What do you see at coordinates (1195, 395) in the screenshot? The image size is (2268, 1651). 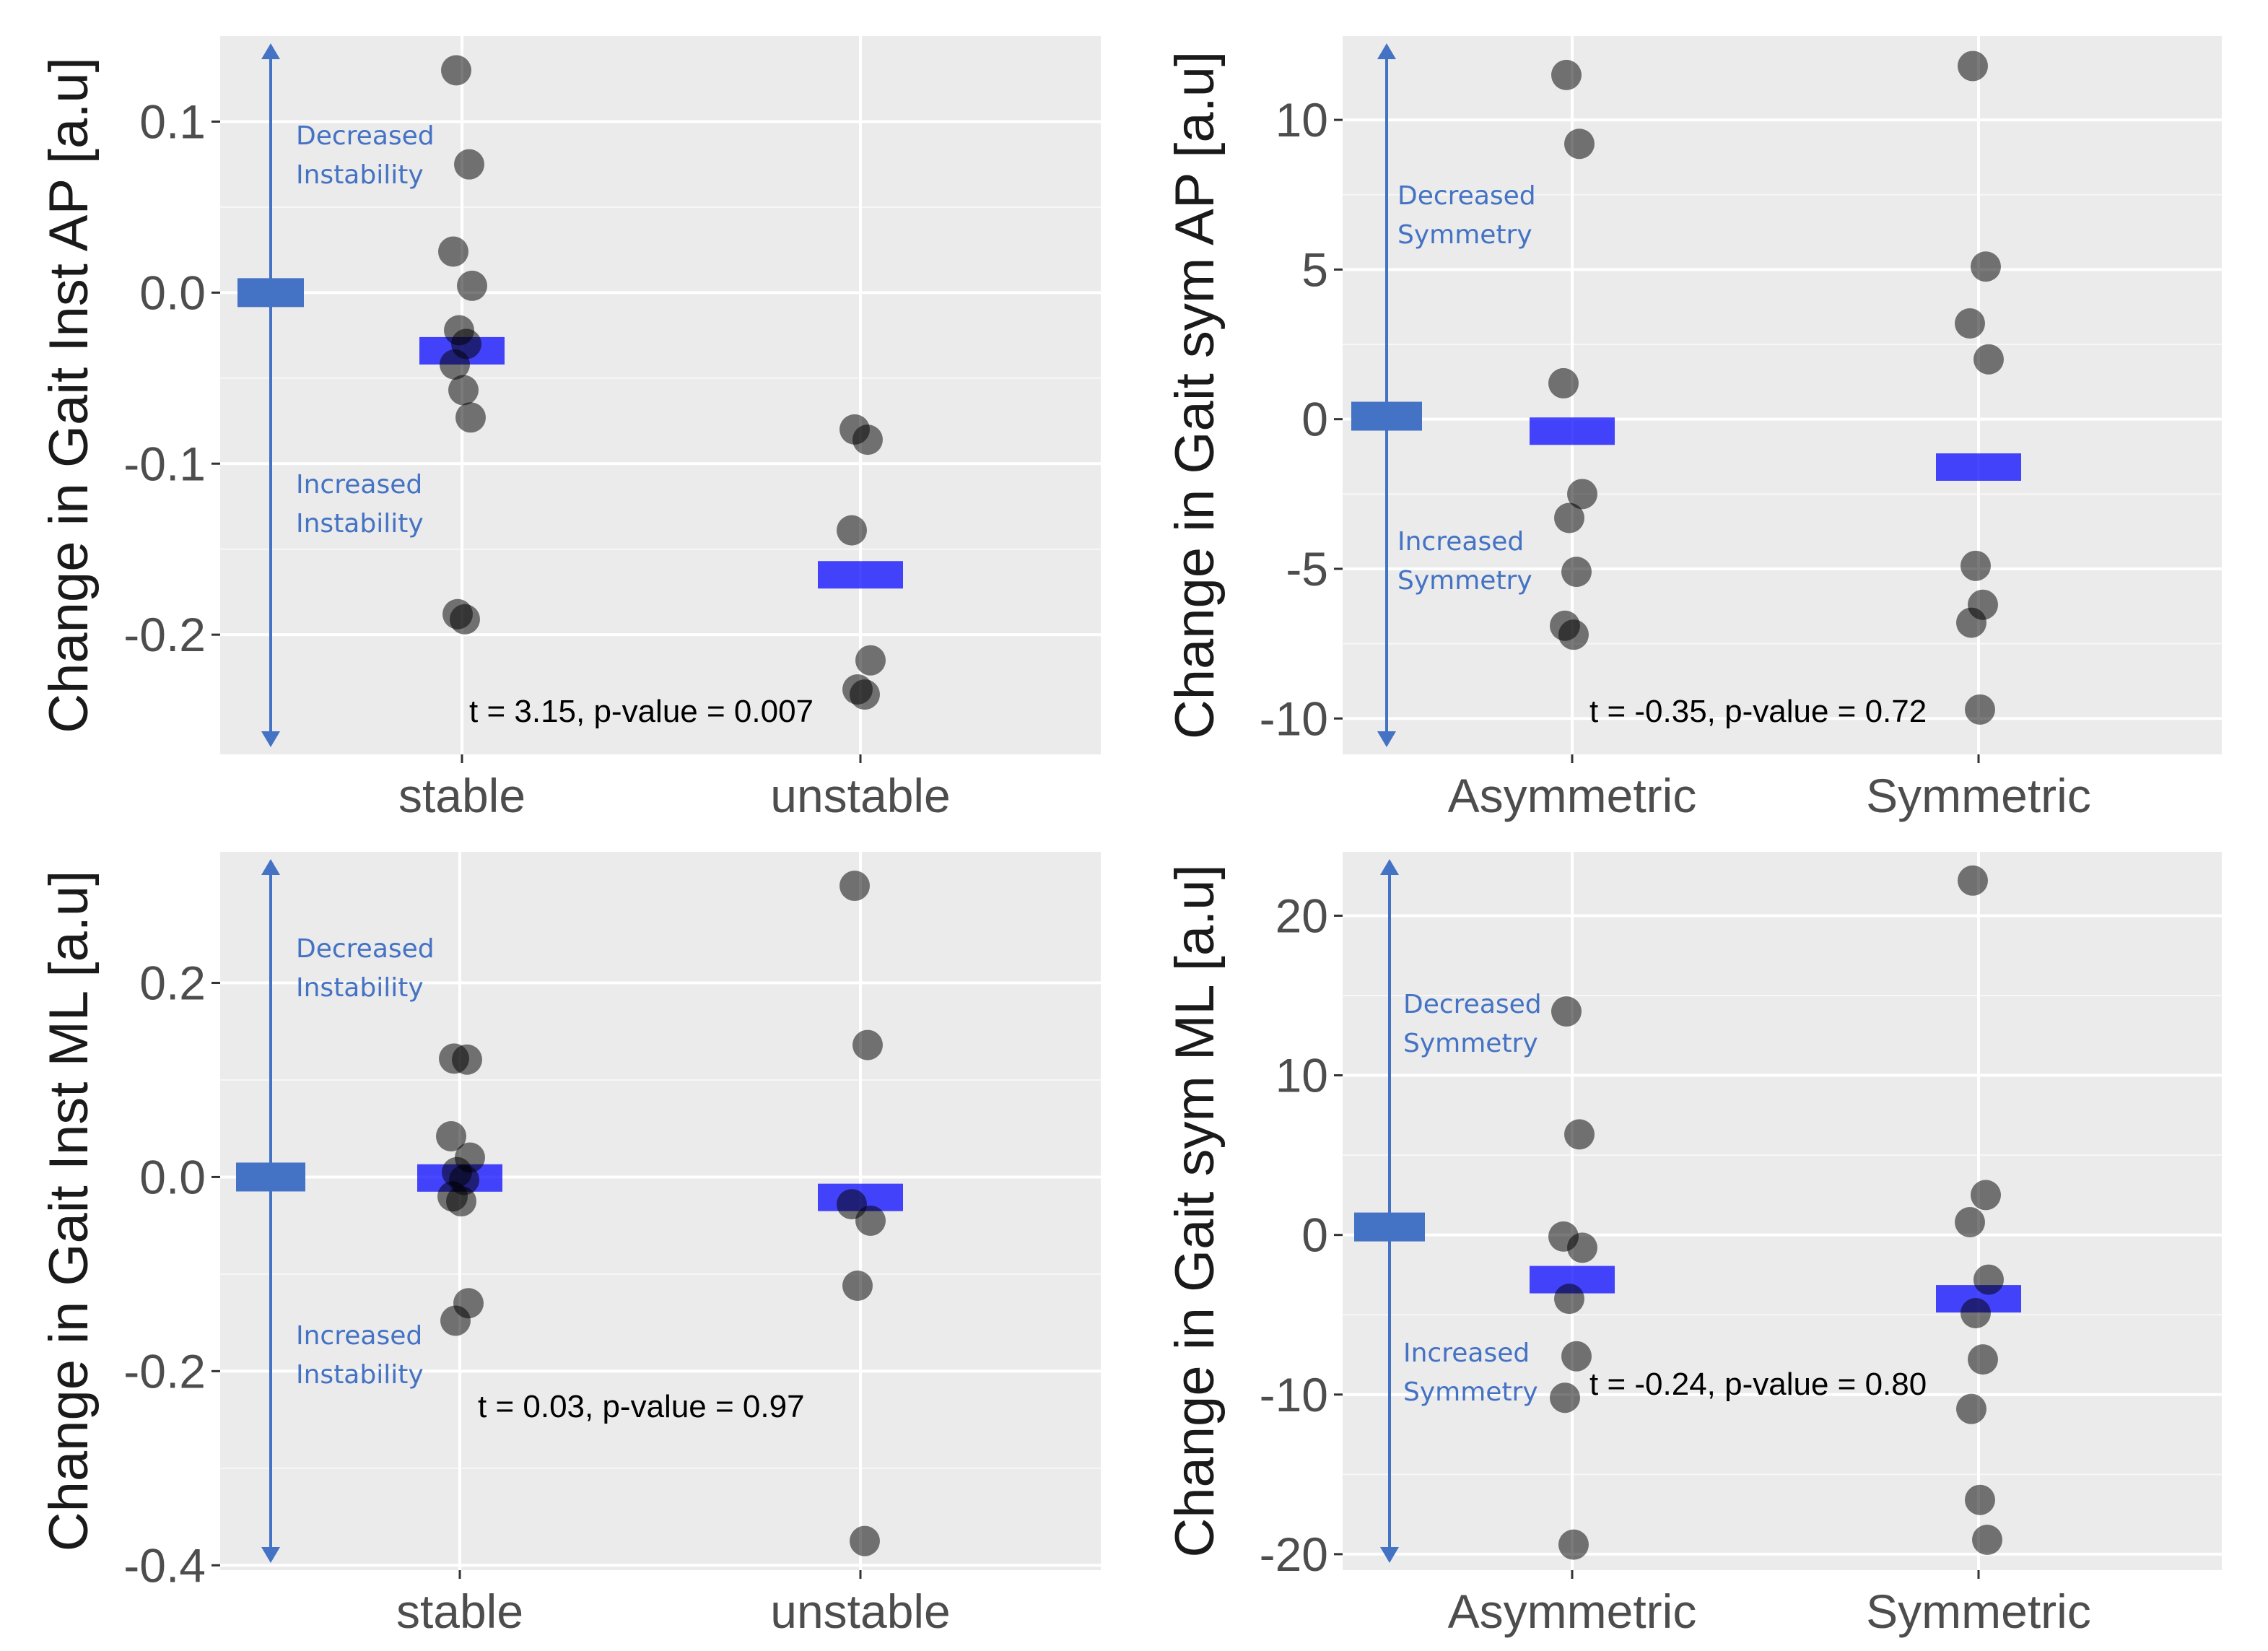 I see `y-axis-label: Change in Gait sym AP [a.u]` at bounding box center [1195, 395].